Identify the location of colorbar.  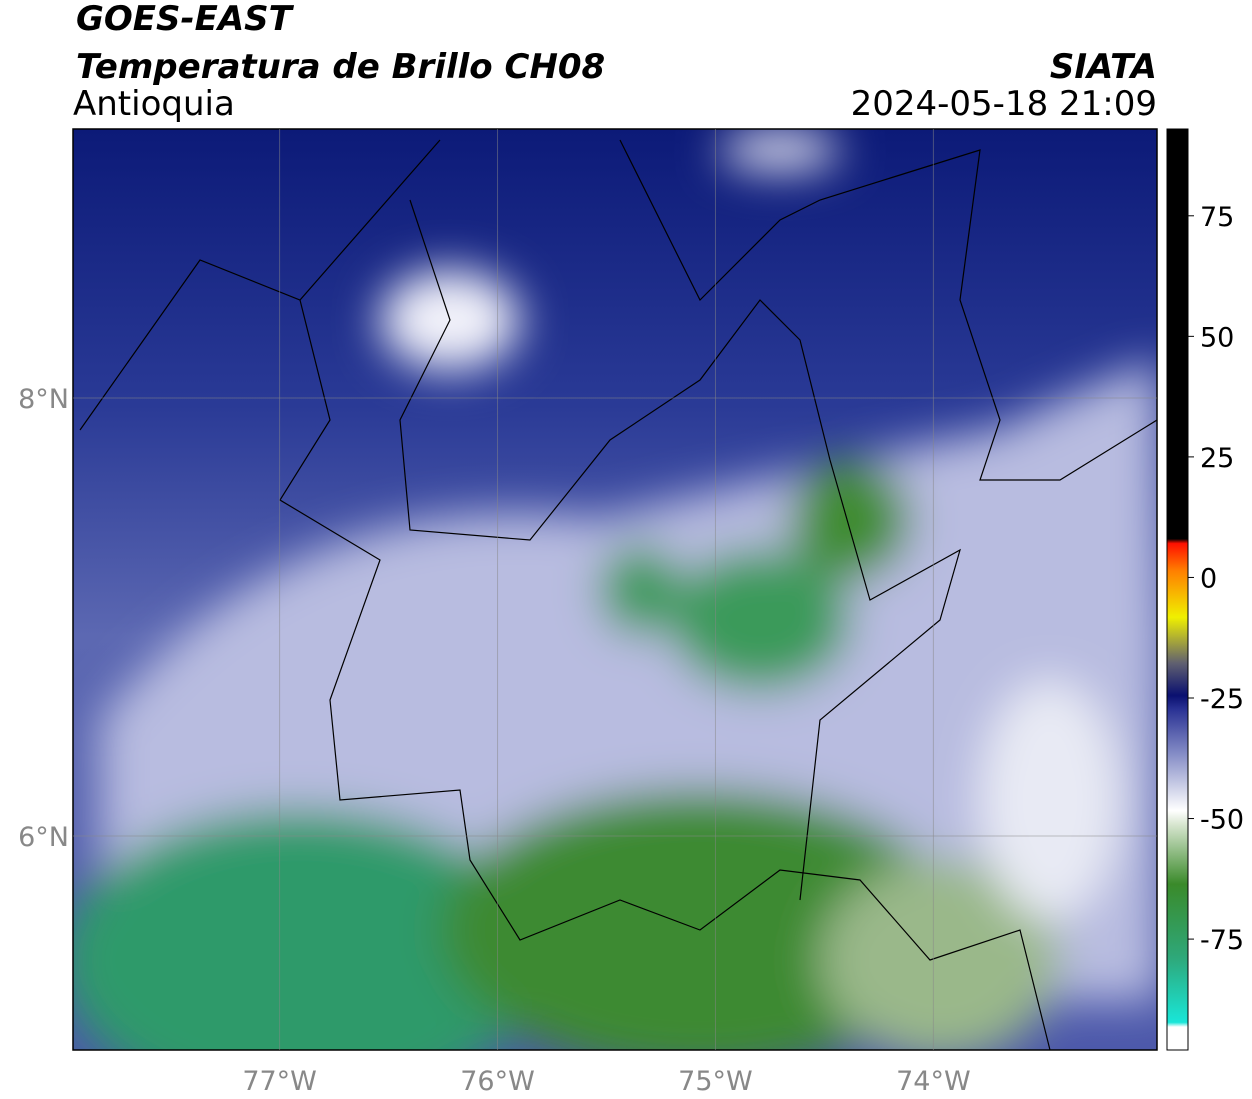
(1177, 589).